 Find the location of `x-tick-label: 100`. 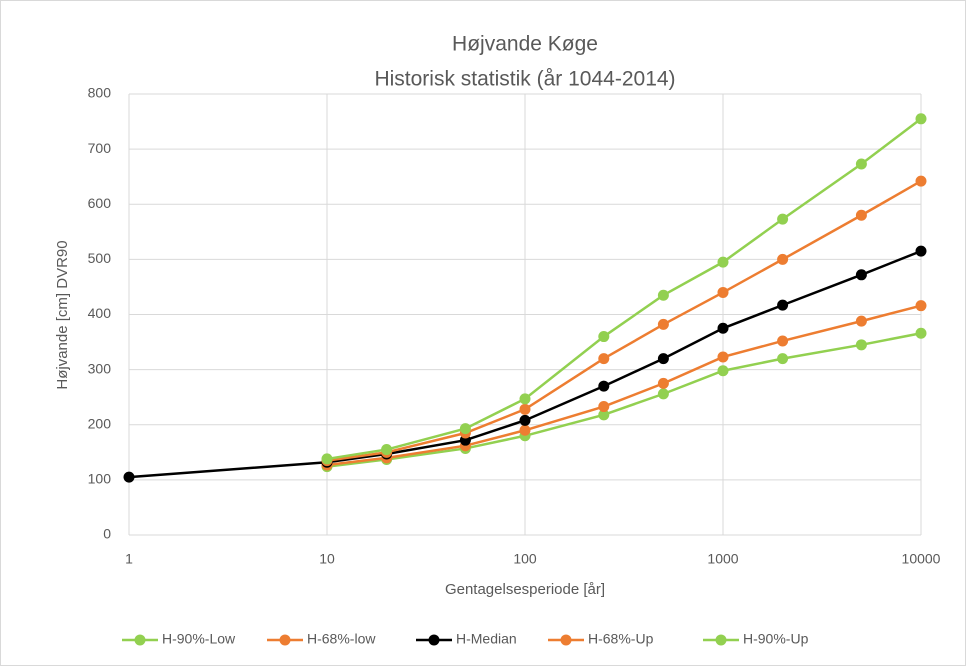

x-tick-label: 100 is located at coordinates (525, 559).